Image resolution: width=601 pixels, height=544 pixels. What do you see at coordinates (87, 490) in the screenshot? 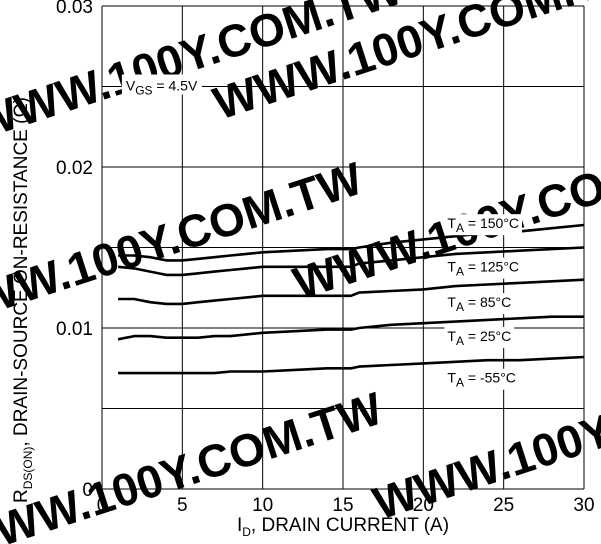
I see `y-tick-label: 0` at bounding box center [87, 490].